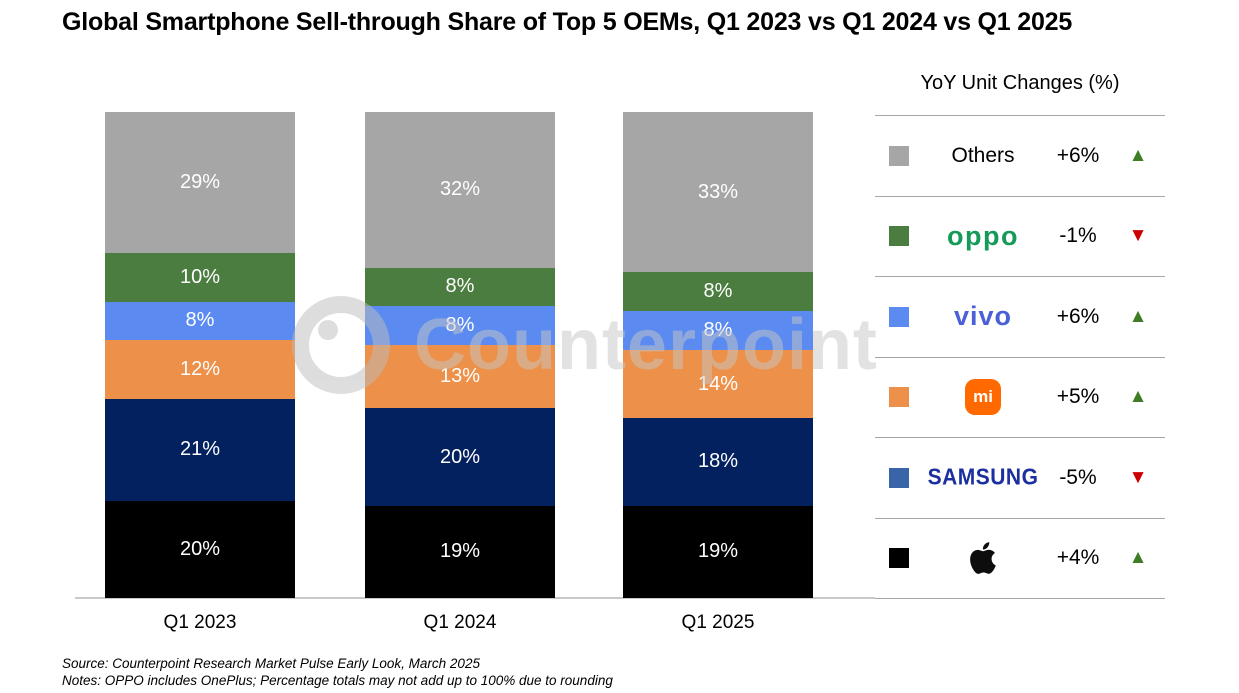 The width and height of the screenshot is (1239, 693). I want to click on bar-segment-vivo-q1-2023: 8%, so click(200, 321).